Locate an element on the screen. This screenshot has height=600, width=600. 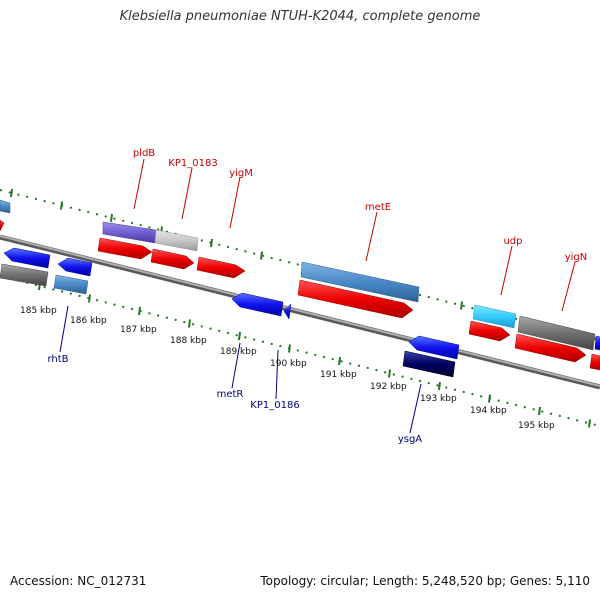
gene-label: KP1_0183 is located at coordinates (192, 163).